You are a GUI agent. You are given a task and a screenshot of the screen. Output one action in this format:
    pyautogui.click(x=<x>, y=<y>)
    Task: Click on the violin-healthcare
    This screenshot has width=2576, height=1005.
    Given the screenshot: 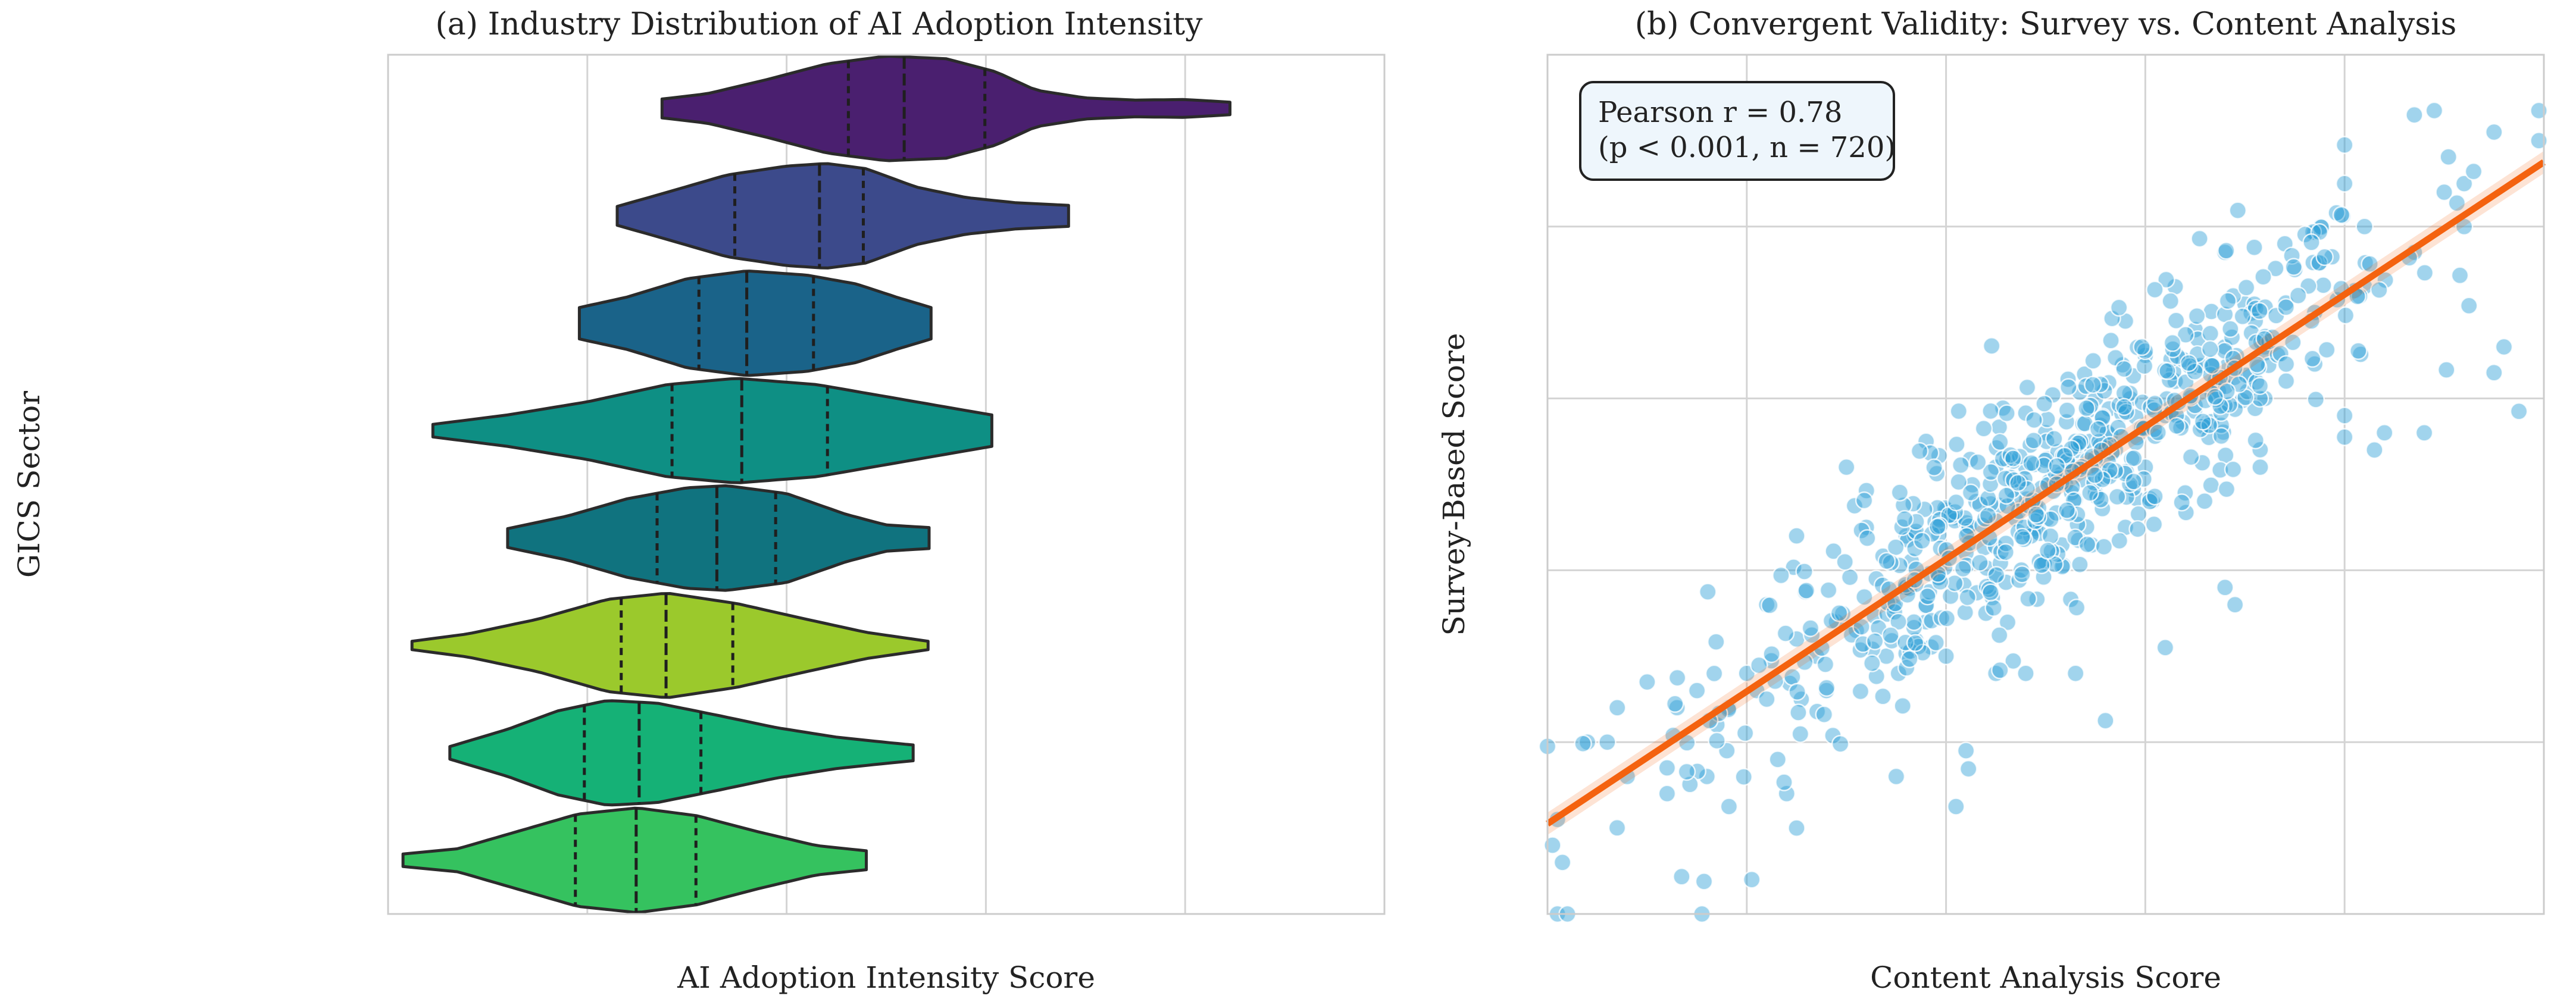 What is the action you would take?
    pyautogui.click(x=681, y=753)
    